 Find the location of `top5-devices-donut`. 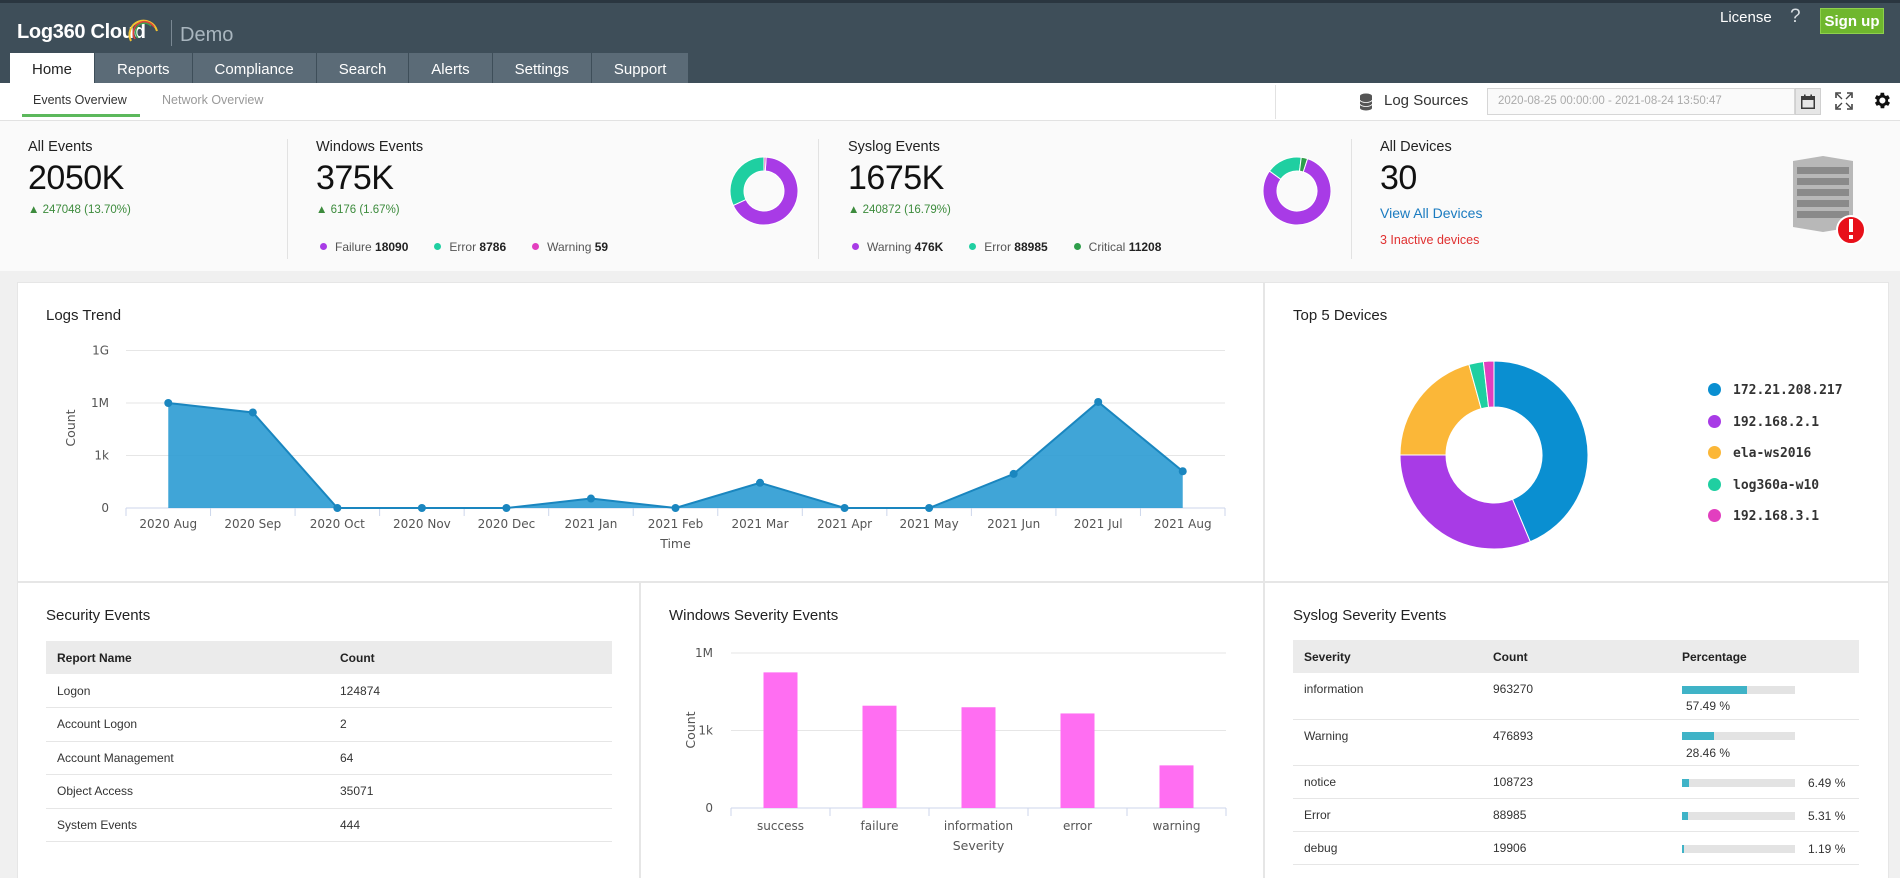

top5-devices-donut is located at coordinates (1577, 433).